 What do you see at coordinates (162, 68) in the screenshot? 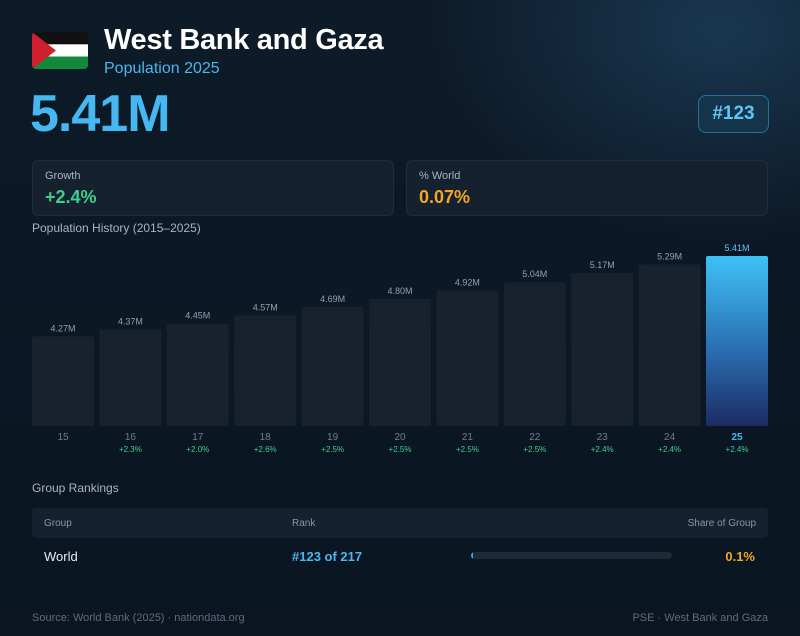
I see `page-subtitle: Population 2025` at bounding box center [162, 68].